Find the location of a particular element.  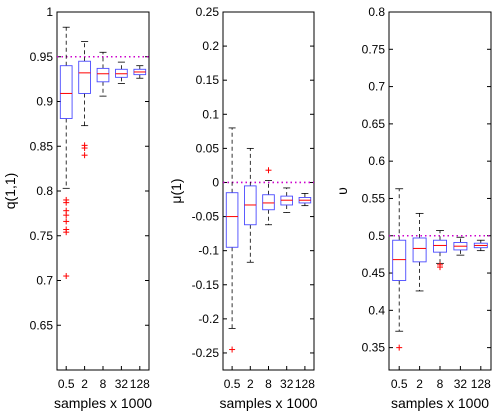

y-tick-label: 0.2 is located at coordinates (210, 46).